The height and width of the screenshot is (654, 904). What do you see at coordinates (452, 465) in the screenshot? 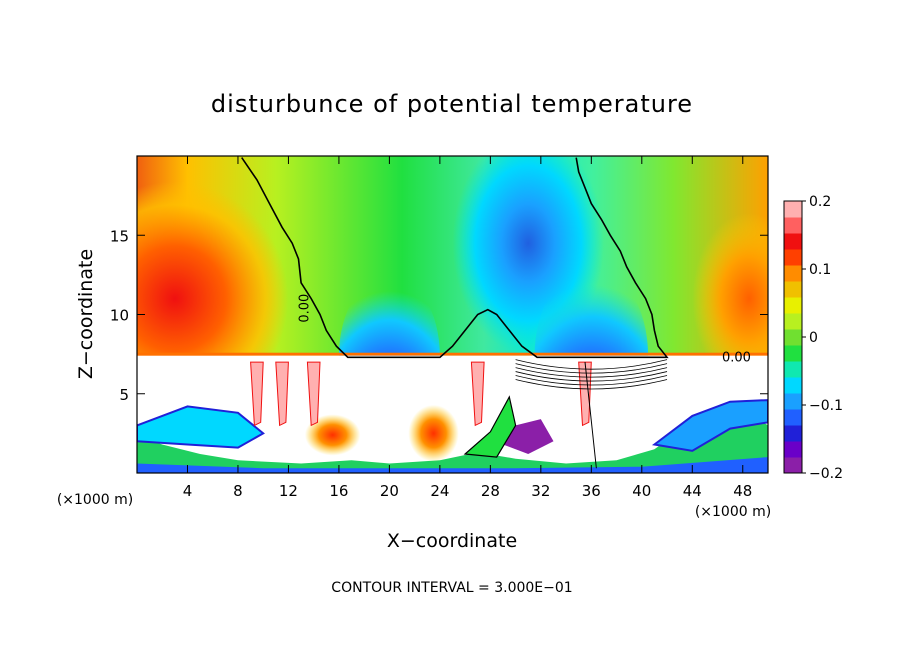
I see `ground-band-blue` at bounding box center [452, 465].